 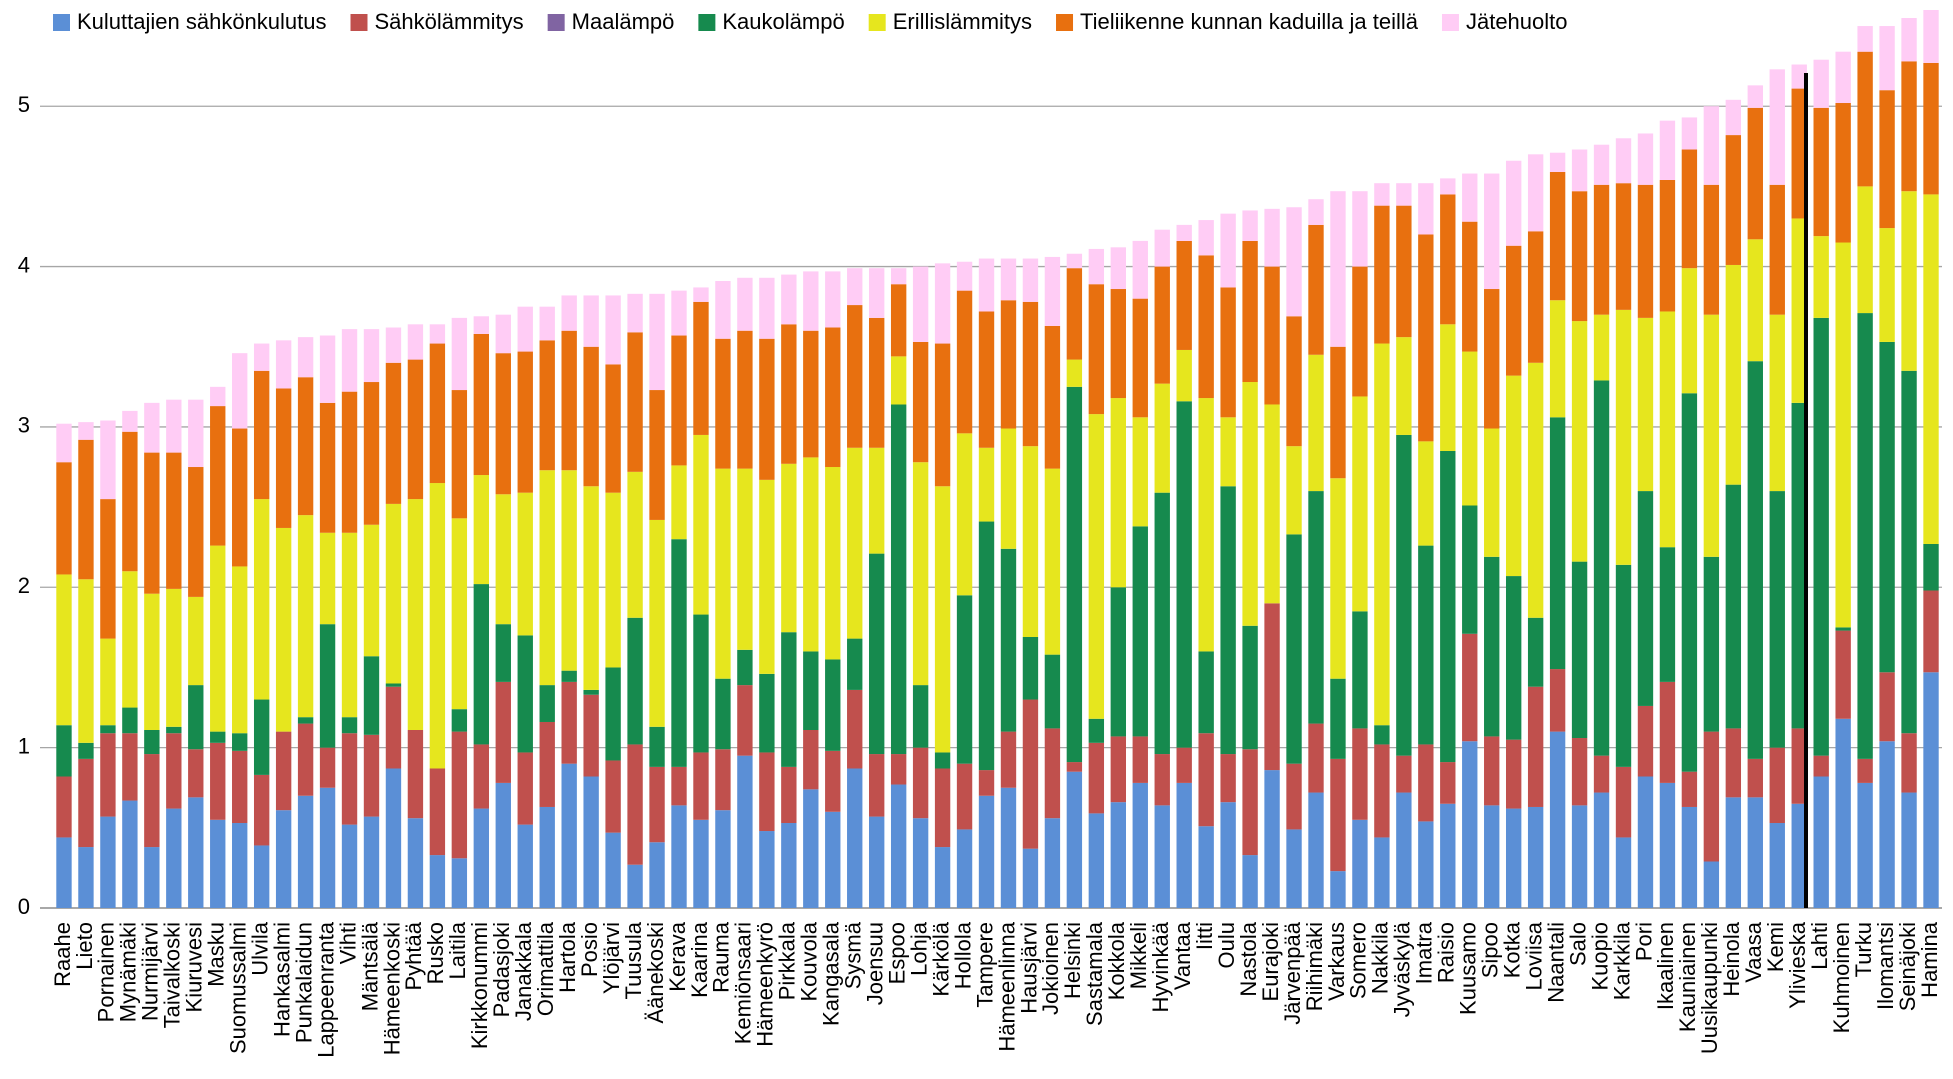 I want to click on x-tick-label: Vihti, so click(x=347, y=943).